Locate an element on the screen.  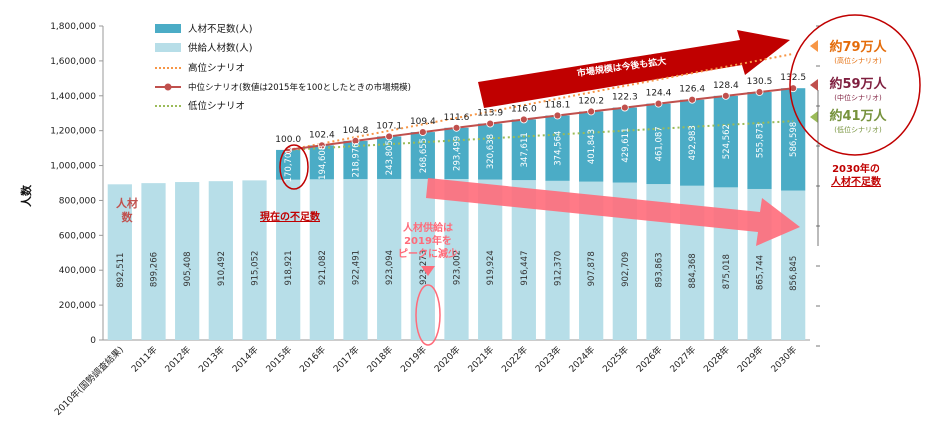
y-tick-label: 1,000,000 is located at coordinates (73, 167).